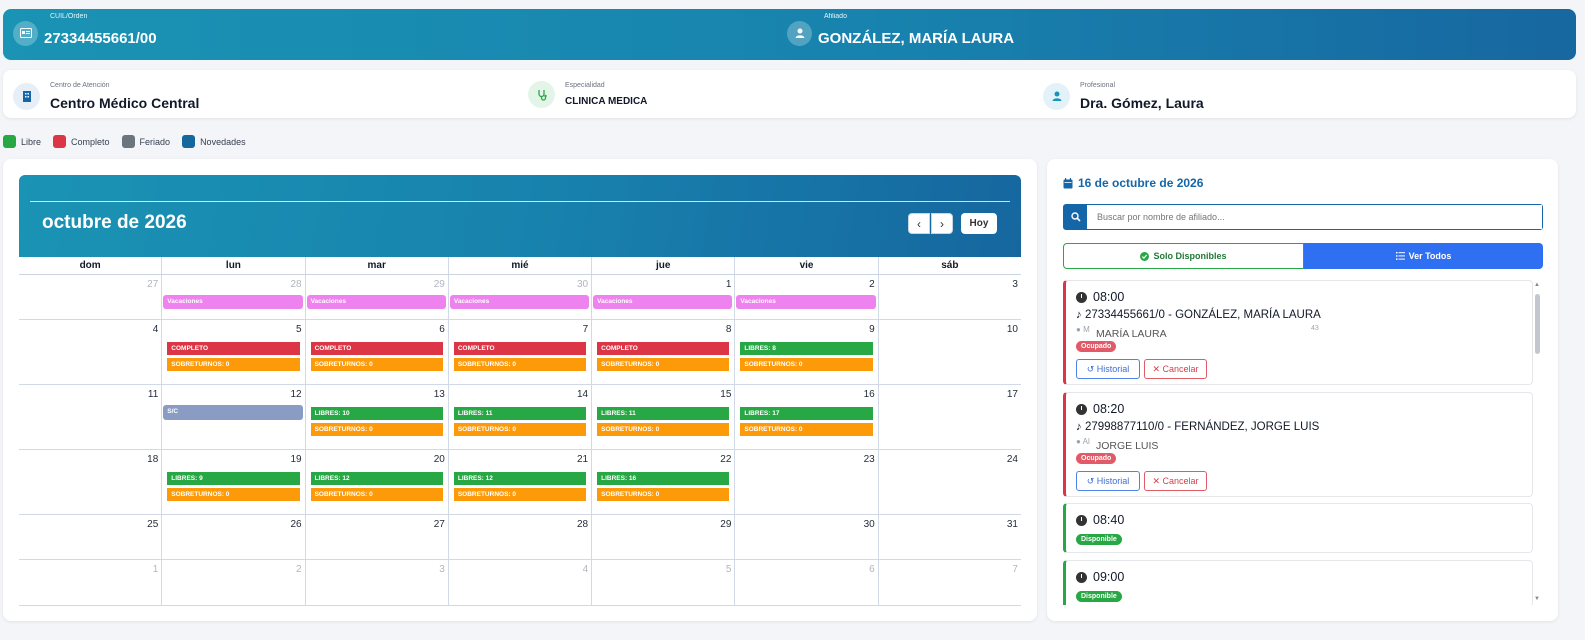 The width and height of the screenshot is (1585, 640). I want to click on clock-icon, so click(1081, 577).